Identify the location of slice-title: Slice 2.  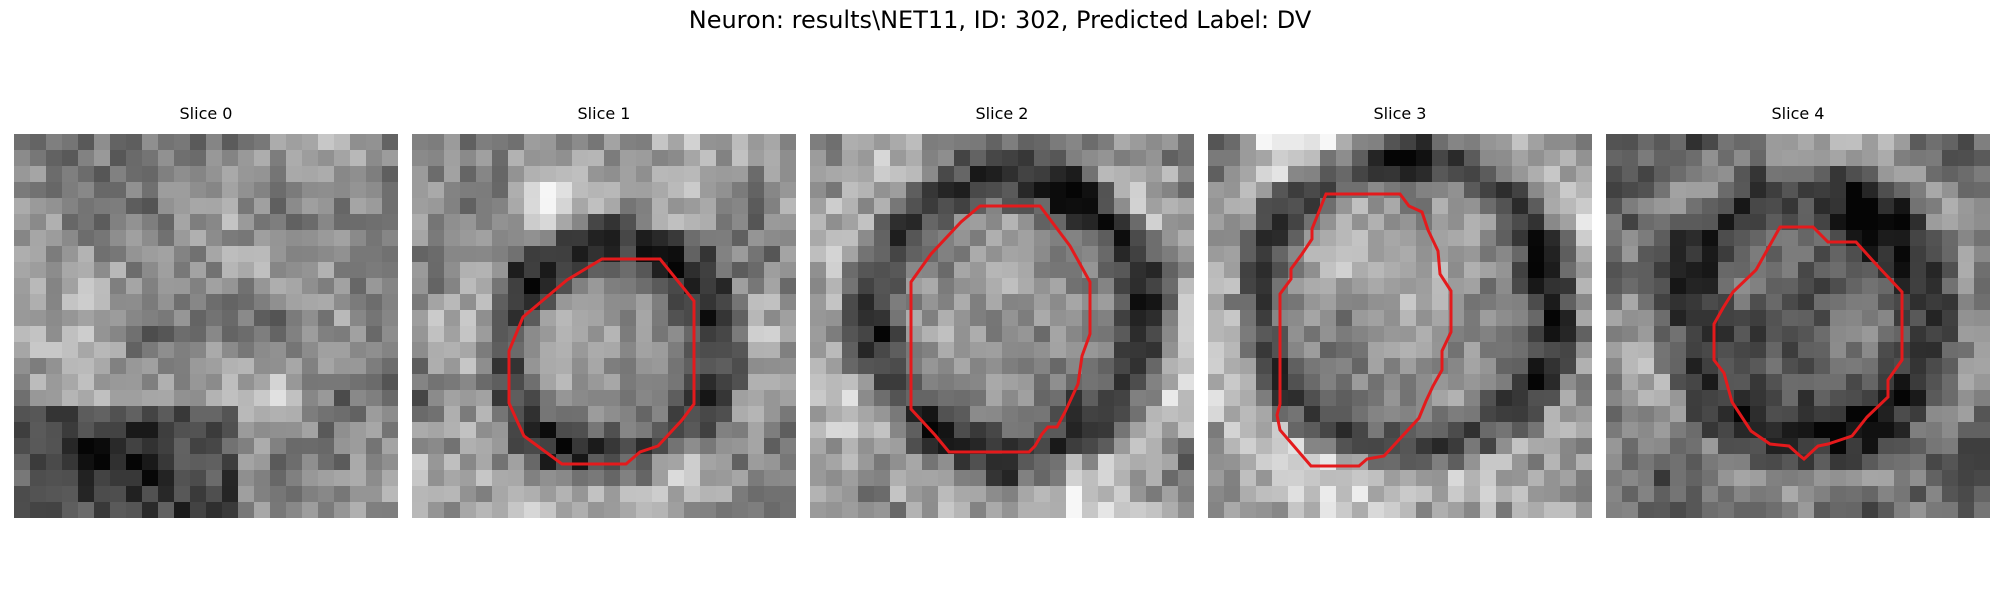
(1002, 113).